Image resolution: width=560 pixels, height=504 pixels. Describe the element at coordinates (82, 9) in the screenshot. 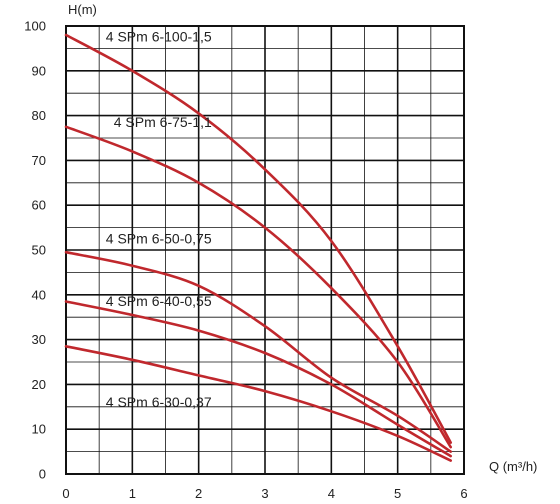

I see `y-axis-label: H(m)` at that location.